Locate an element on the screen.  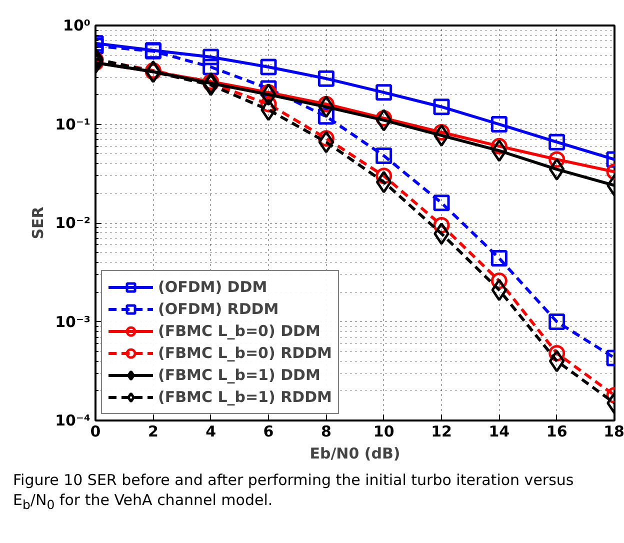
y-tick-label: 10⁰ is located at coordinates (77, 25).